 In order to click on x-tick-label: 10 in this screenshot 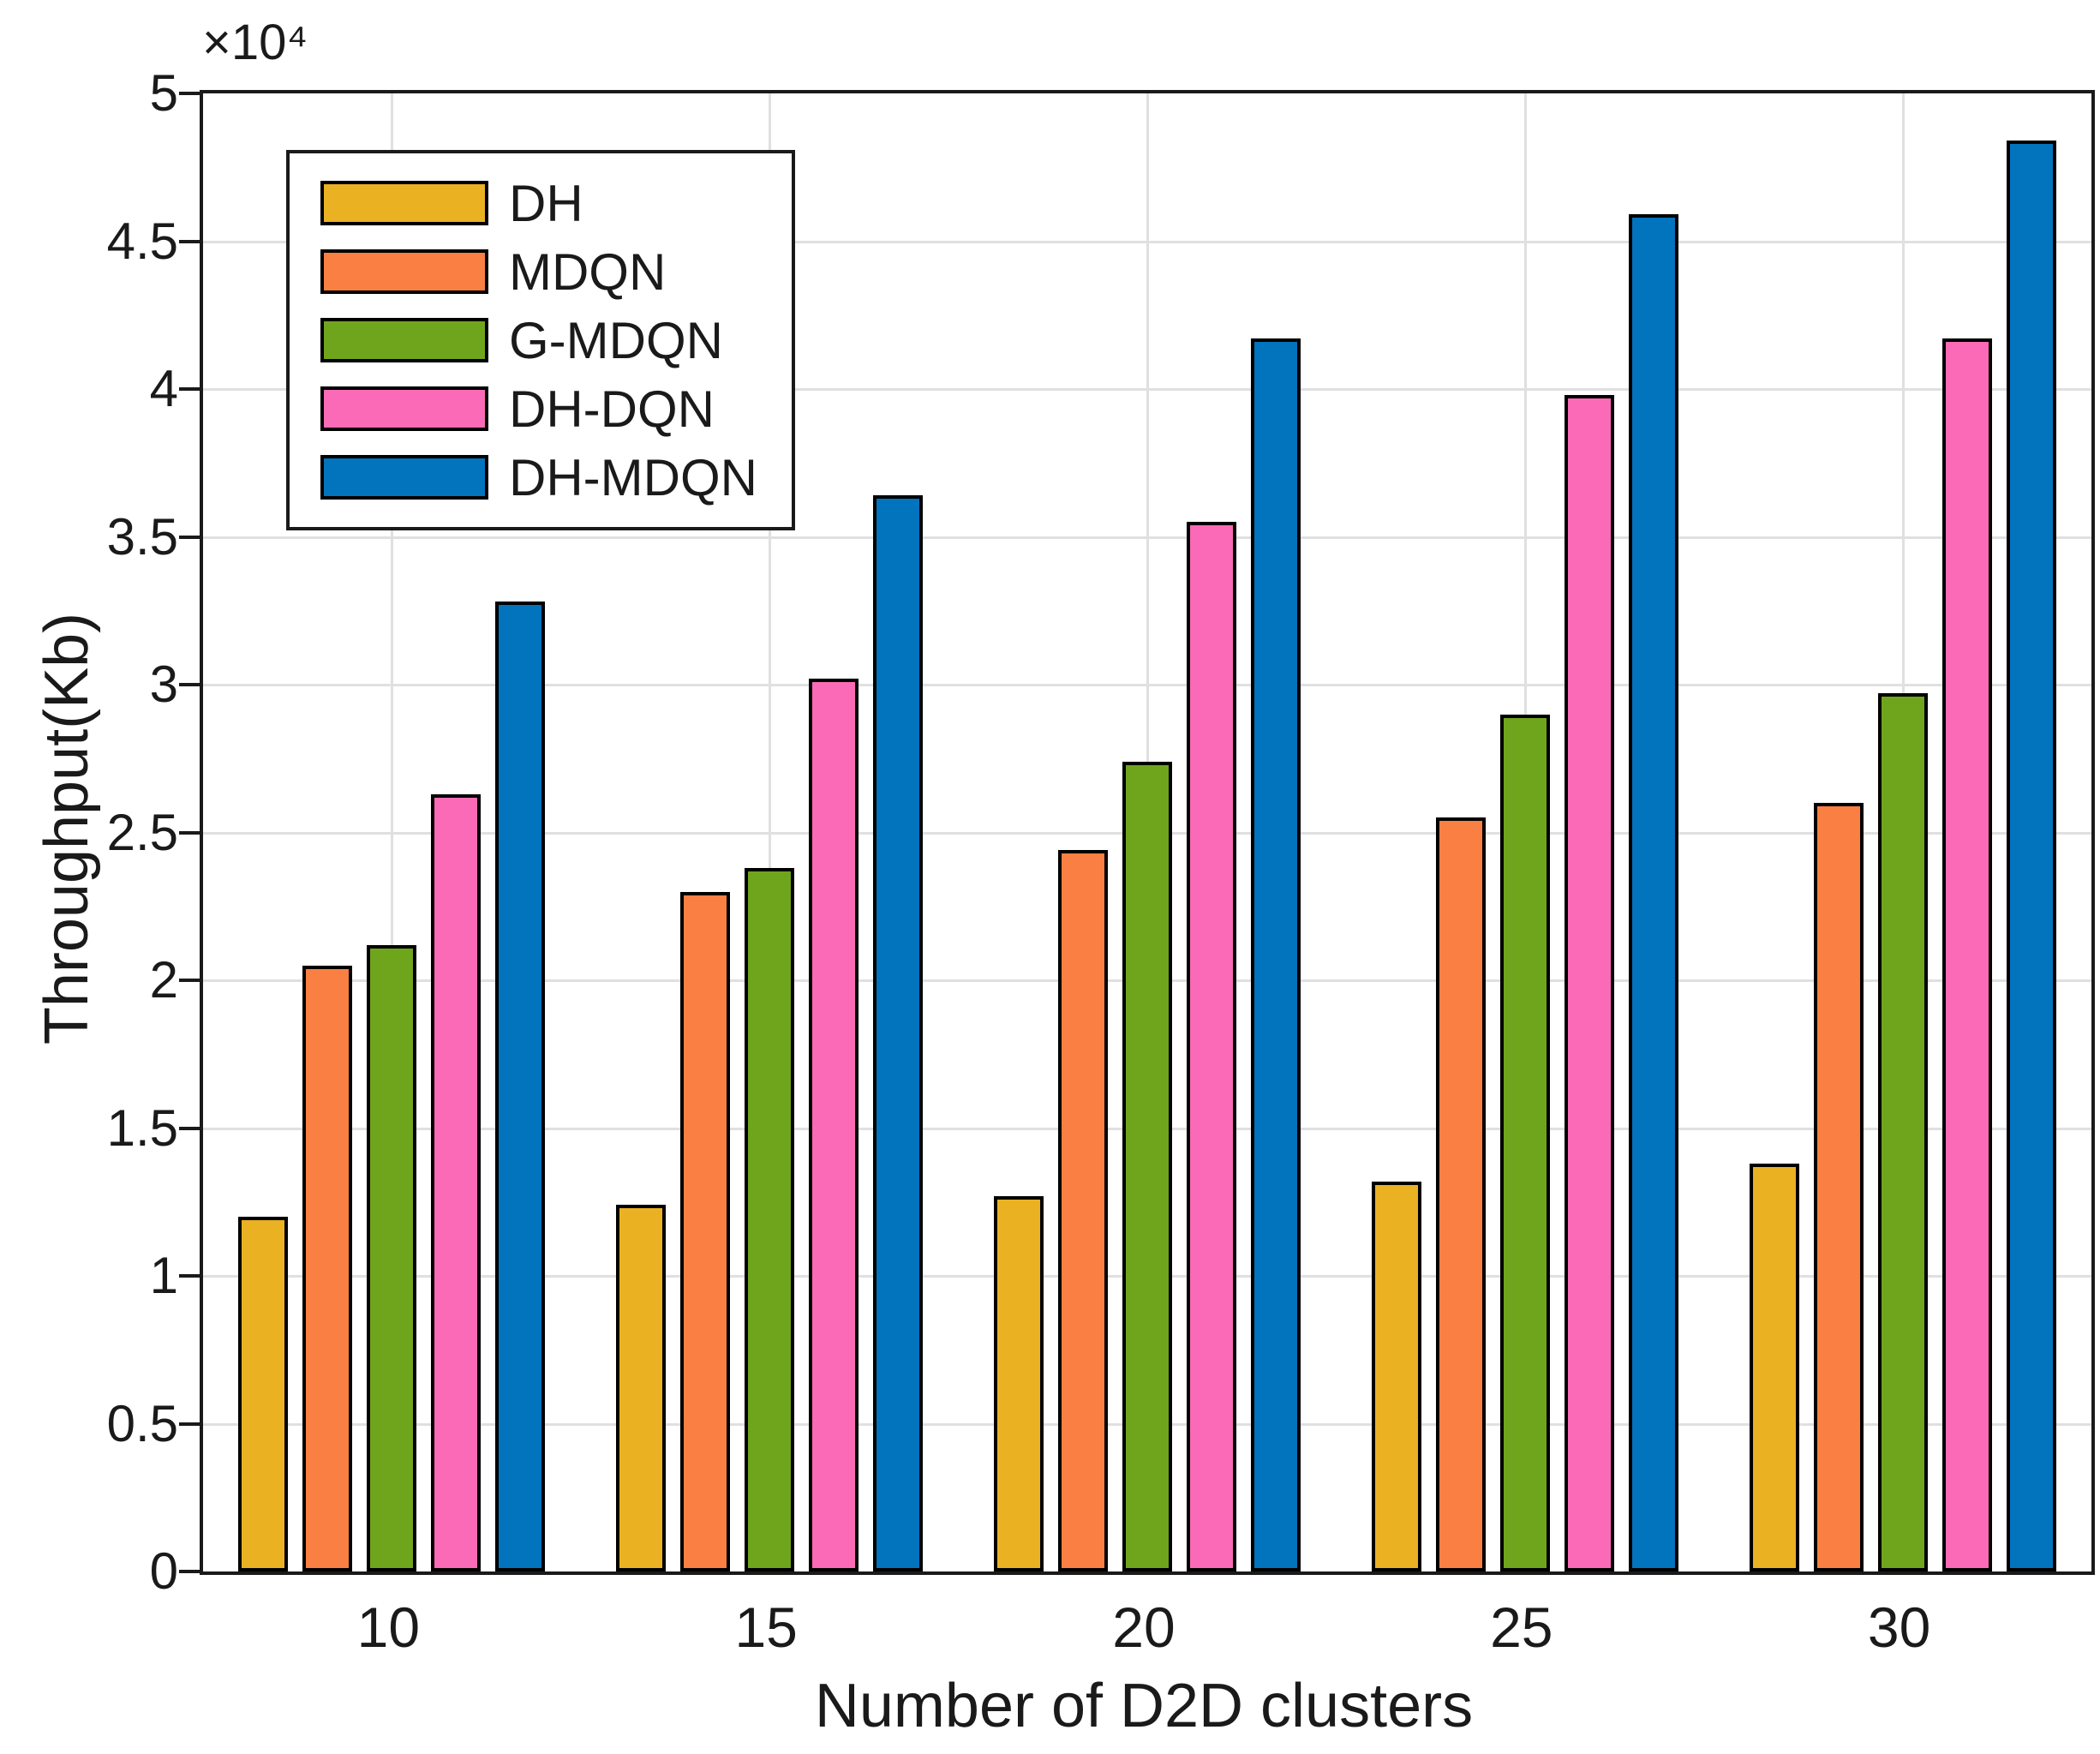, I will do `click(388, 1627)`.